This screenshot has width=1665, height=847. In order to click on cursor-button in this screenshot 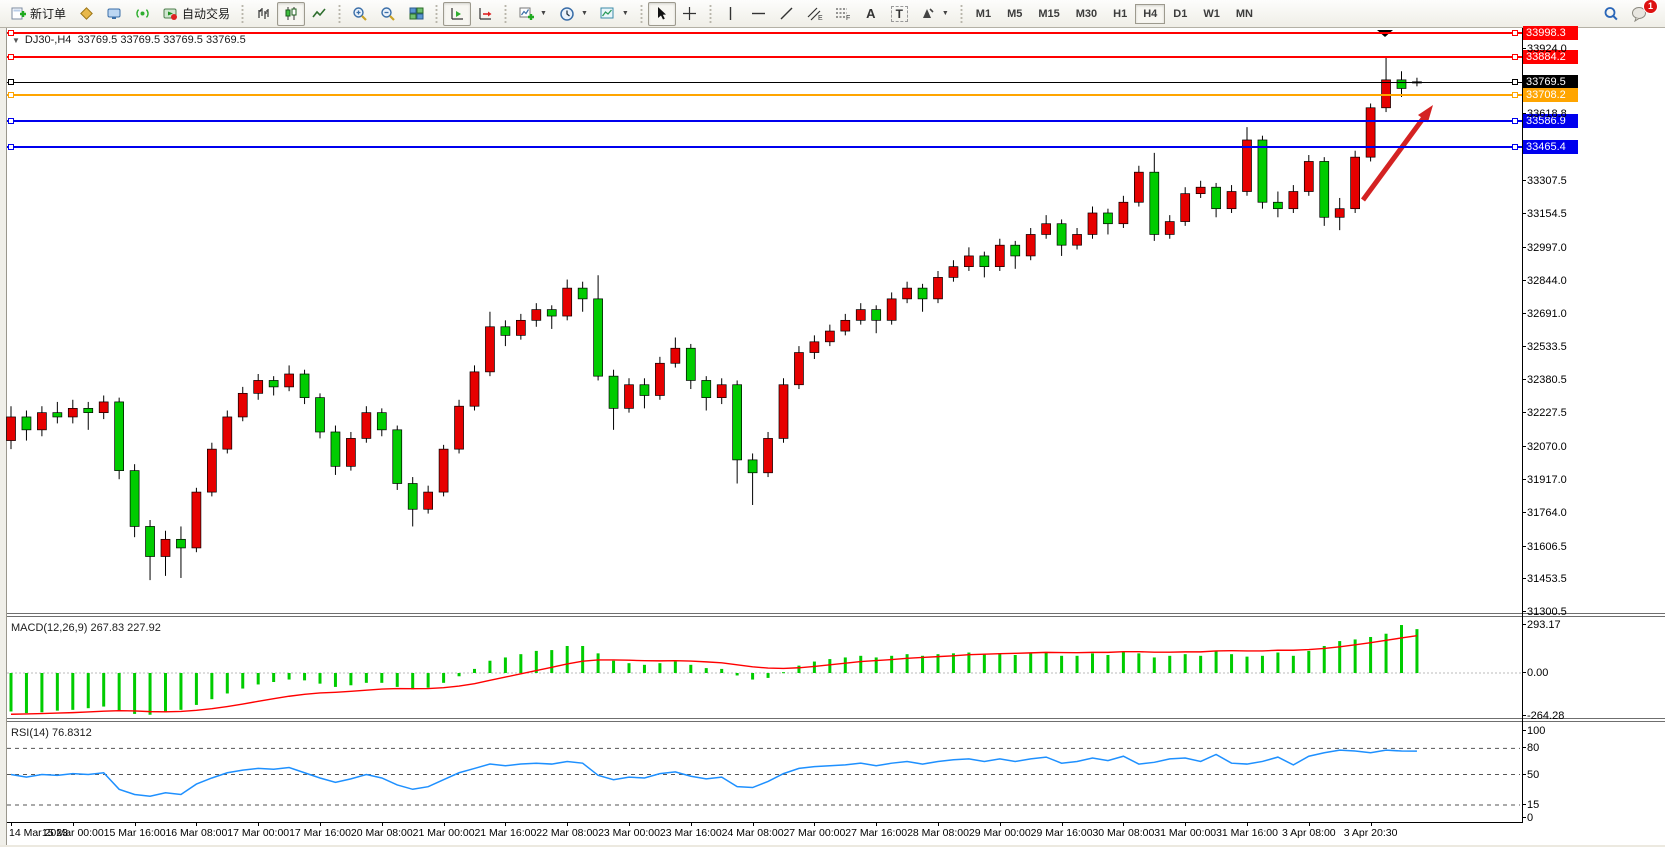, I will do `click(661, 13)`.